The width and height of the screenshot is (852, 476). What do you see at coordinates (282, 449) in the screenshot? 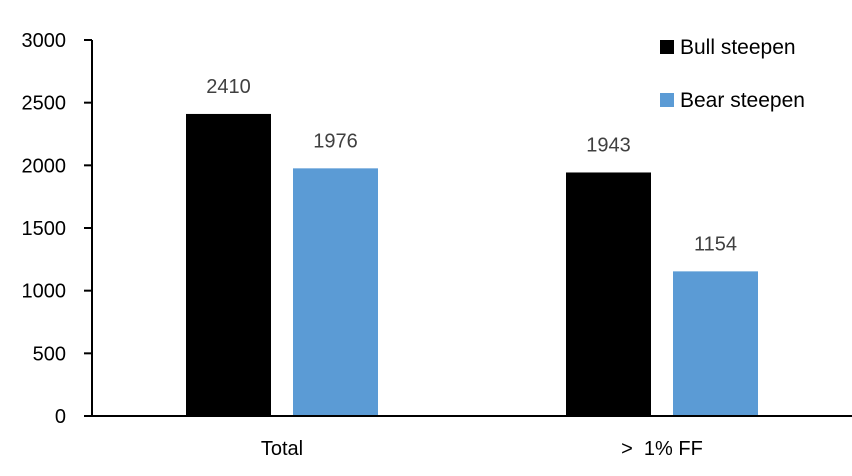
I see `x-tick-label: Total` at bounding box center [282, 449].